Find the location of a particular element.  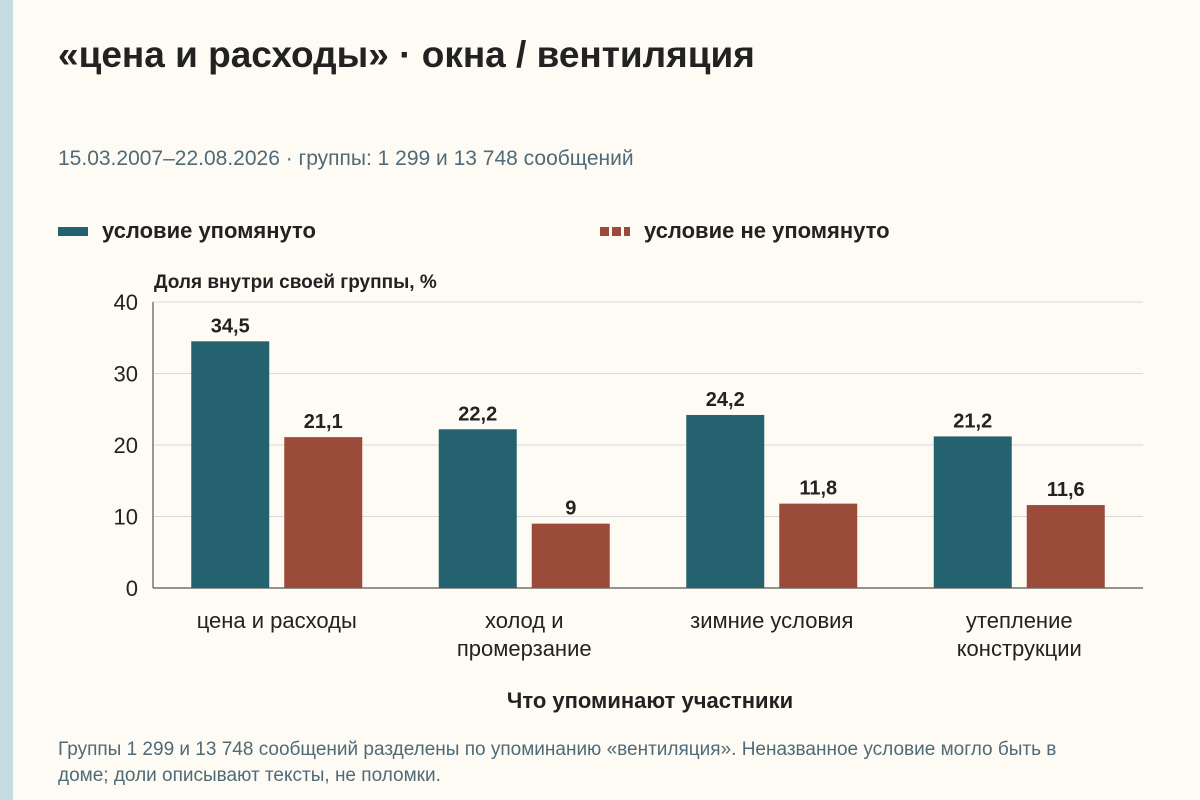

x-tick-label: зимние условия is located at coordinates (771, 620).